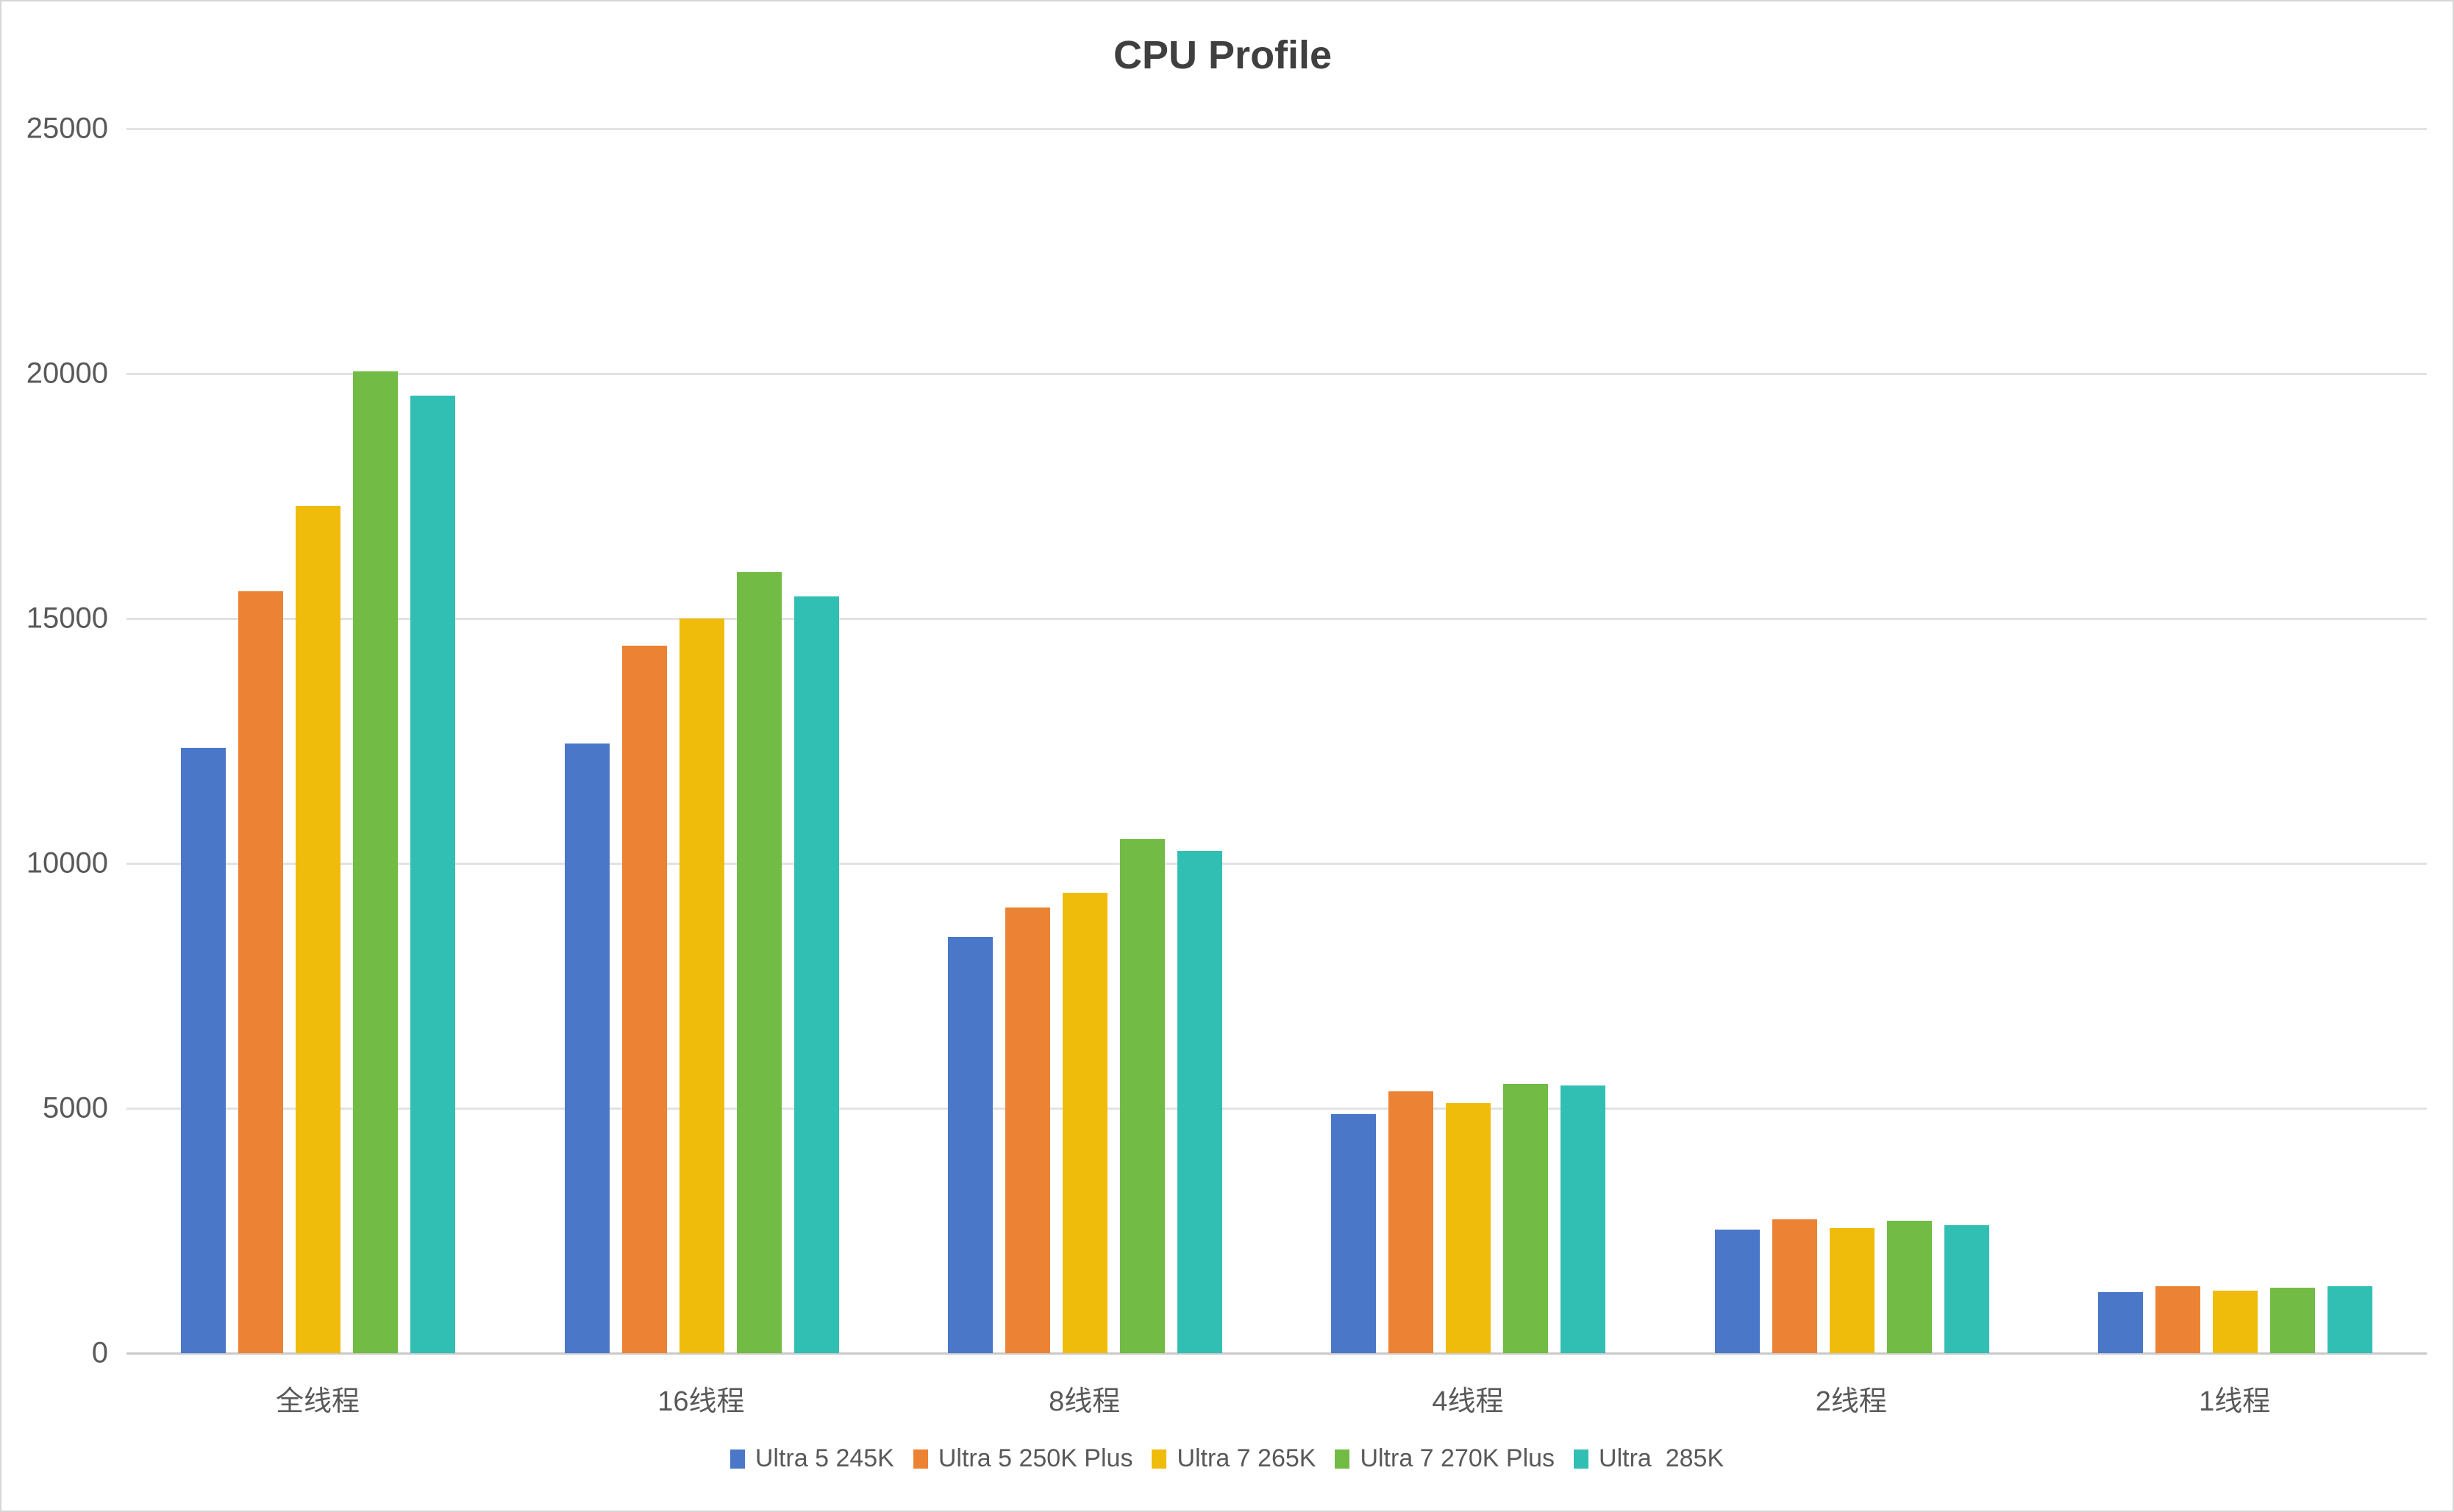  Describe the element at coordinates (67, 619) in the screenshot. I see `y-axis-tick-label: 15000` at that location.